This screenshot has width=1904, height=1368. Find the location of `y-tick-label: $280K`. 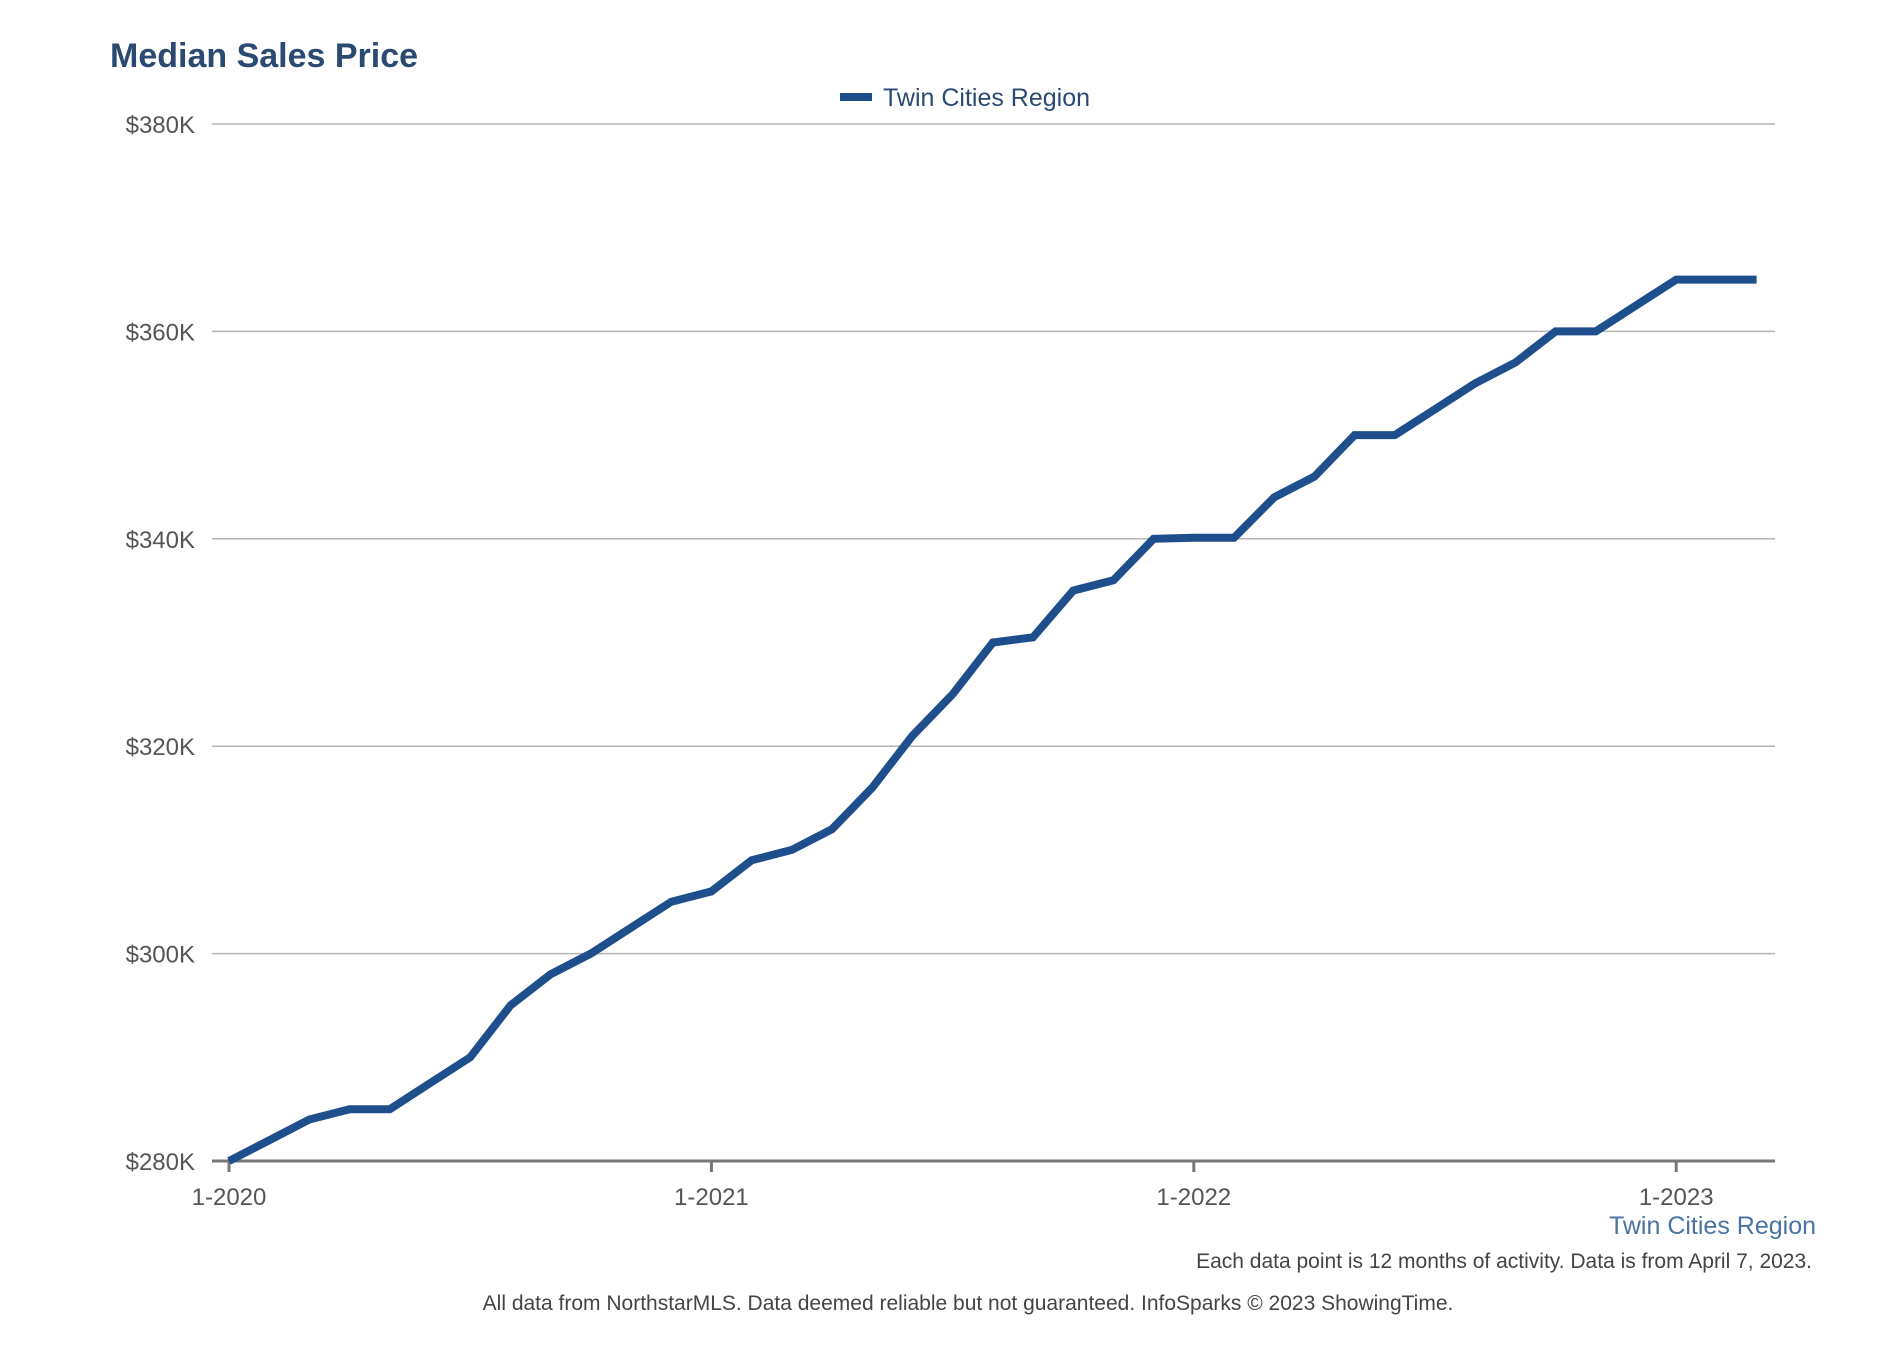

y-tick-label: $280K is located at coordinates (160, 1162).